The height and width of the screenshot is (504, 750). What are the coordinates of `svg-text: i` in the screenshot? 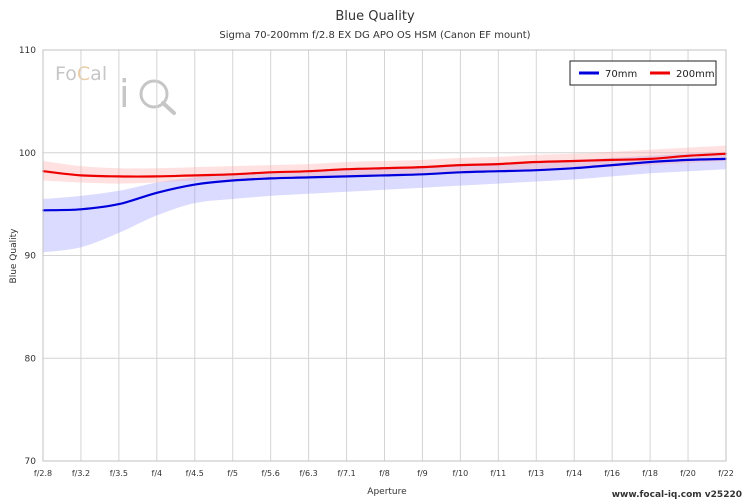 It's located at (124, 94).